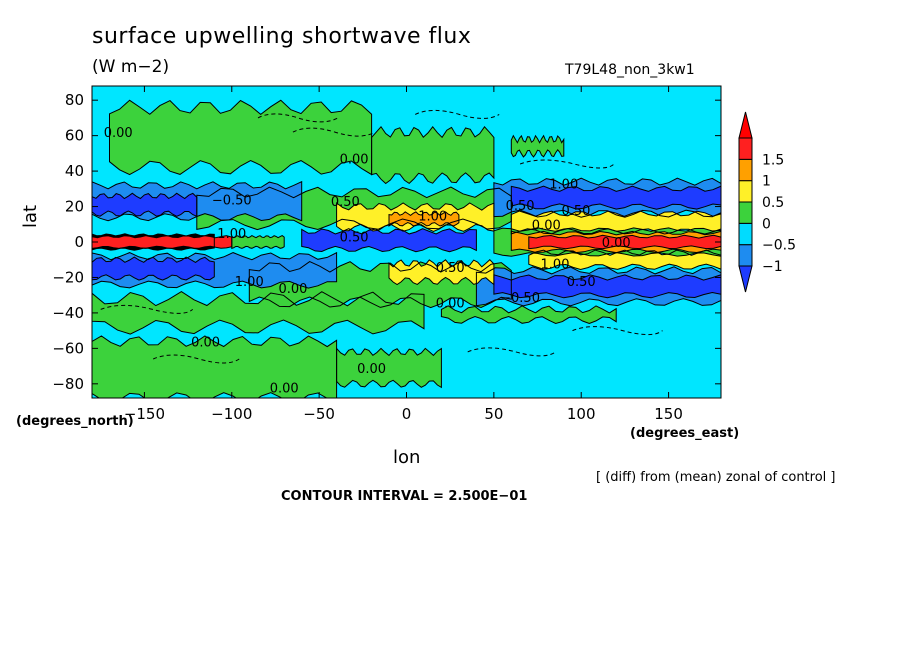 Image resolution: width=904 pixels, height=654 pixels. Describe the element at coordinates (74, 136) in the screenshot. I see `y-tick-label: 60` at that location.